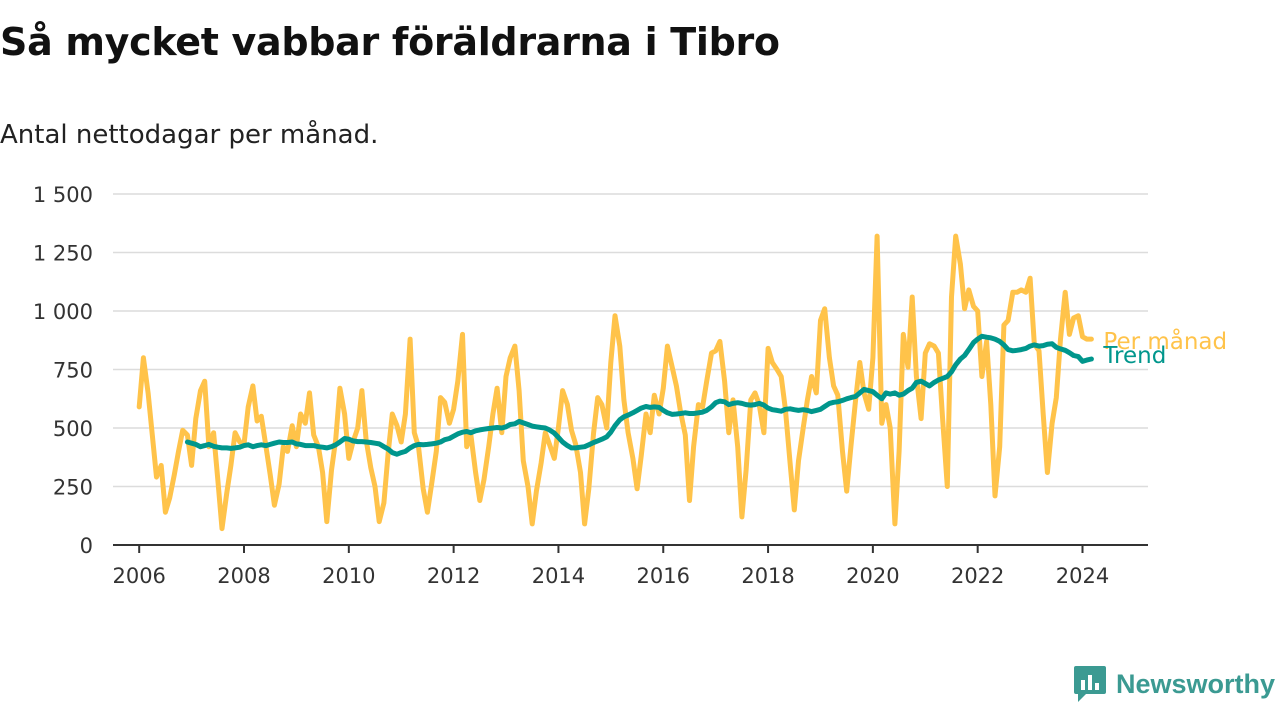 The image size is (1280, 720). Describe the element at coordinates (73, 488) in the screenshot. I see `y-tick-label: 250` at that location.